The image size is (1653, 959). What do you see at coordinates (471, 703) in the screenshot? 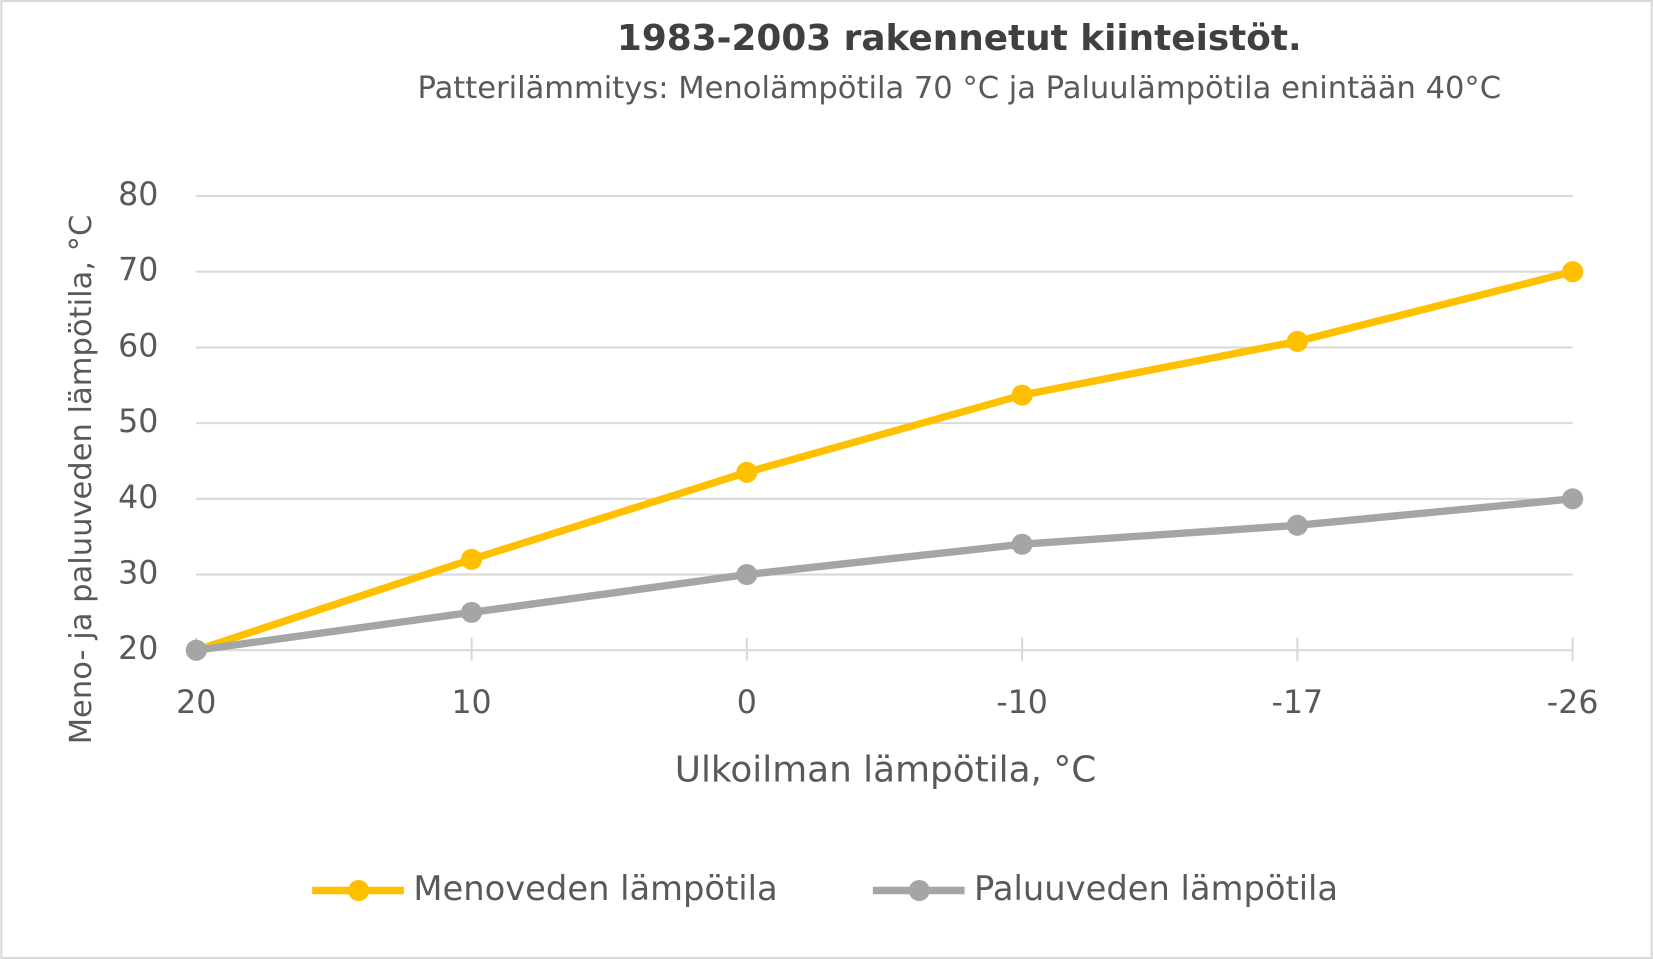
I see `x-tick-label: 10` at bounding box center [471, 703].